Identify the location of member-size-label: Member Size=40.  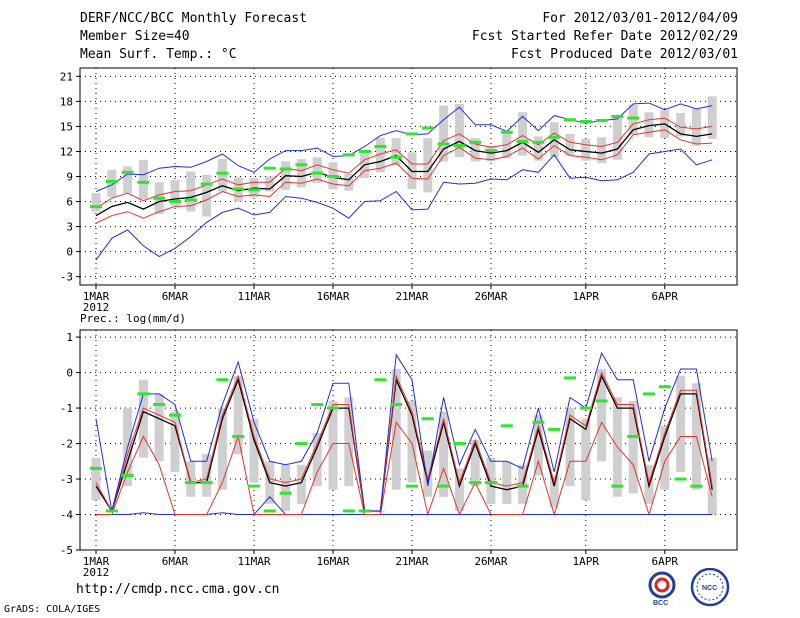
(135, 36).